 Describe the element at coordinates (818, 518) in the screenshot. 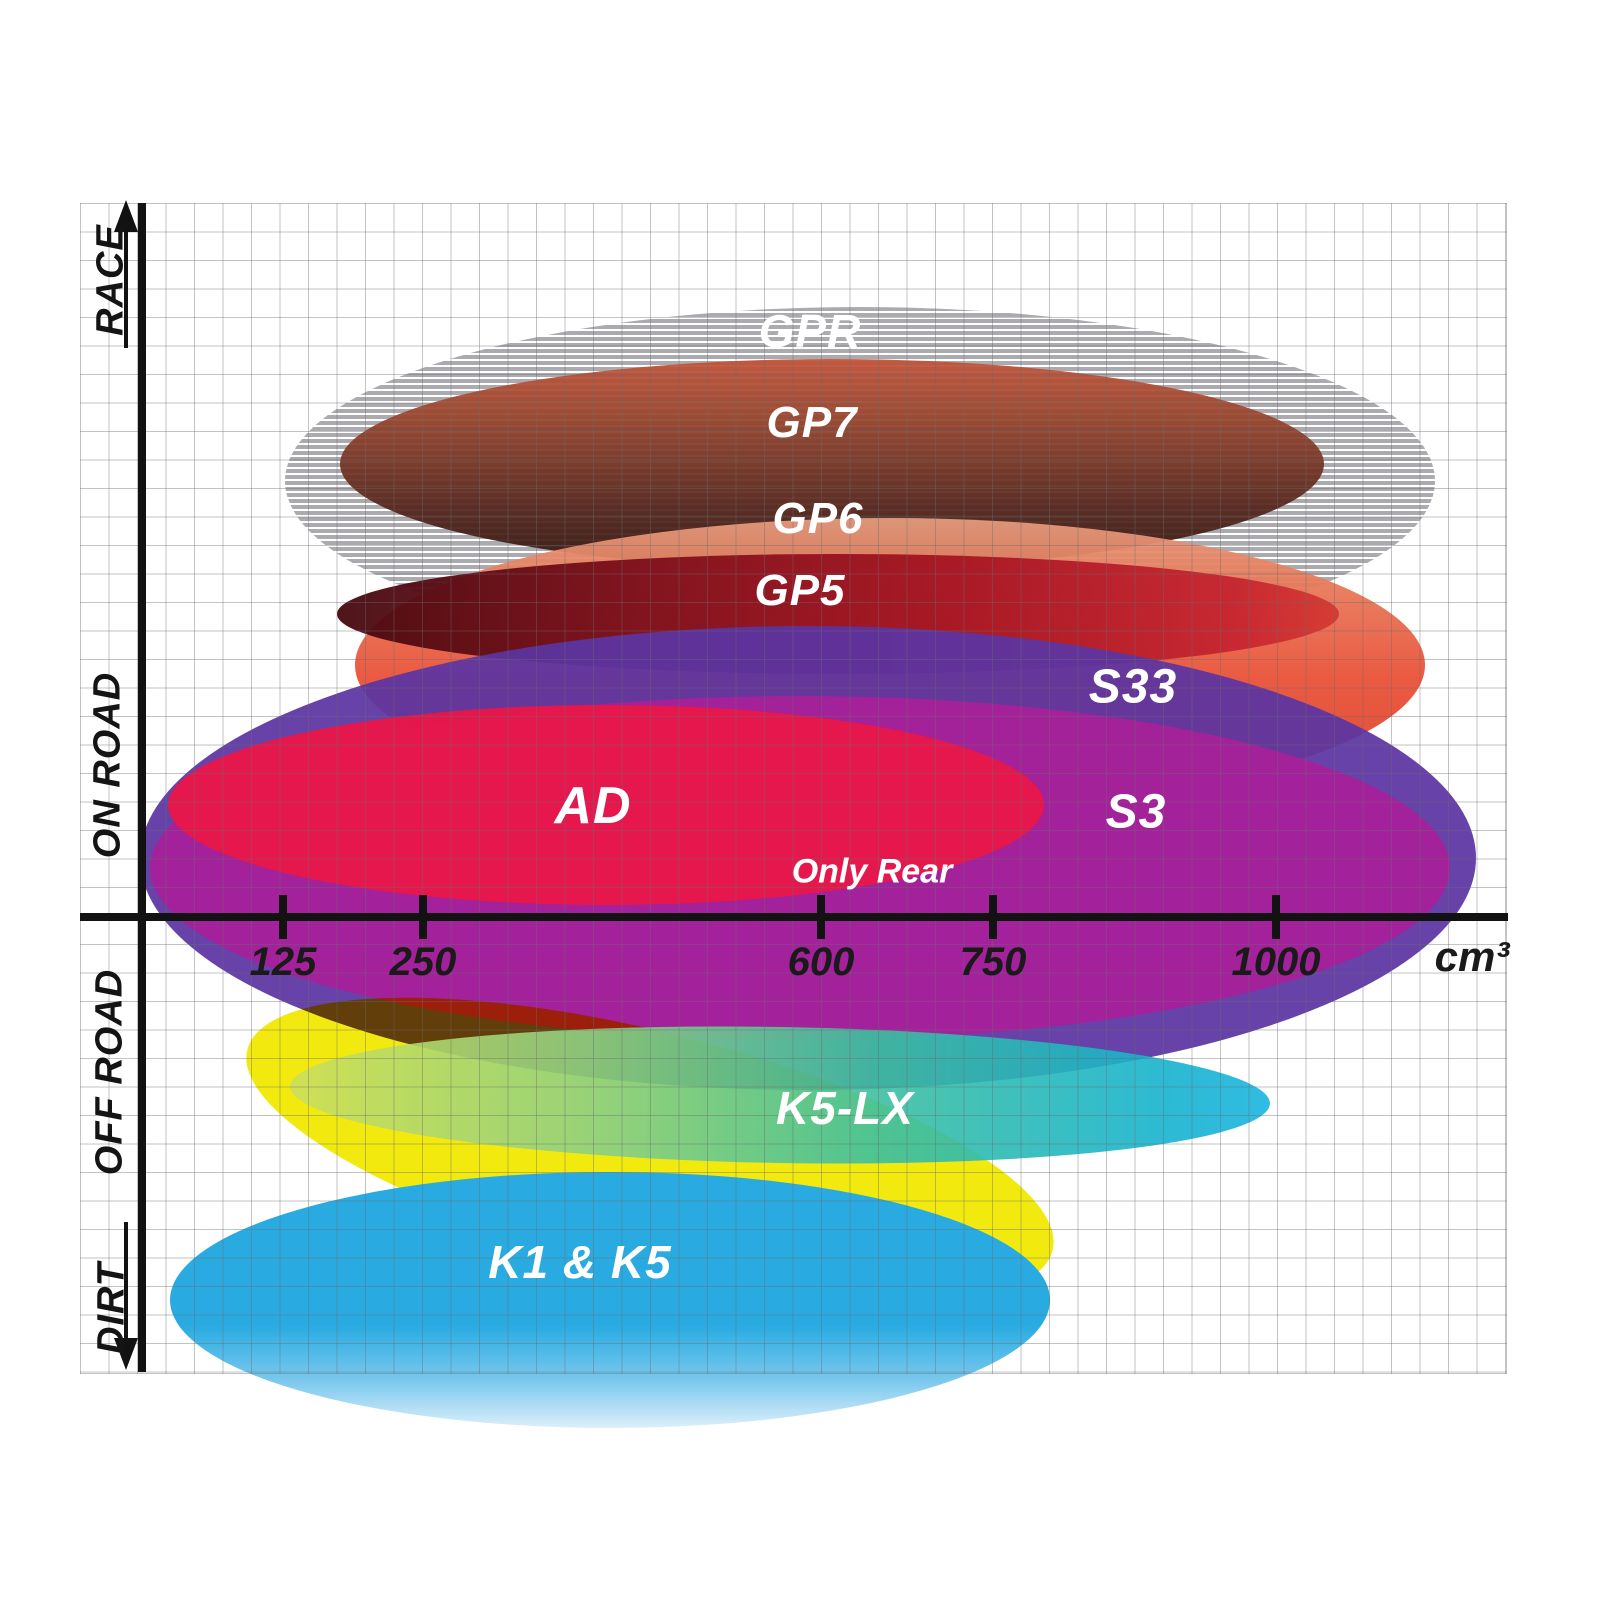

I see `region-label-gp6: GP6` at that location.